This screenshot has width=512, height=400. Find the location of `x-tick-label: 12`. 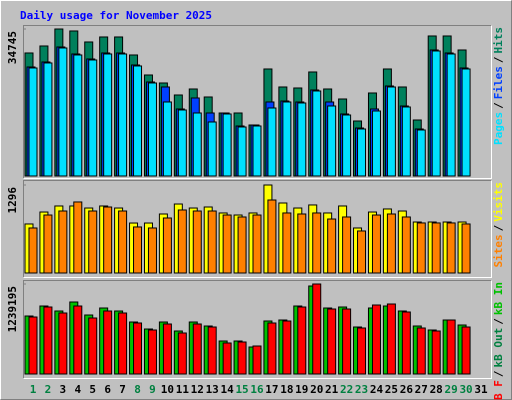

x-tick-label: 12 is located at coordinates (197, 389).